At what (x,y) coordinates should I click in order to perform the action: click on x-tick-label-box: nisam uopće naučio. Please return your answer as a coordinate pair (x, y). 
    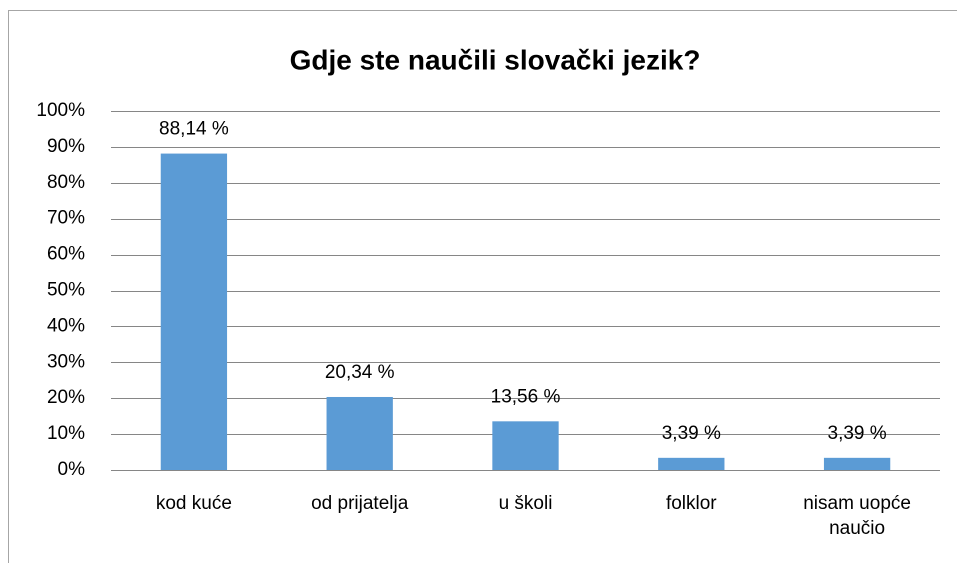
    Looking at the image, I should click on (857, 516).